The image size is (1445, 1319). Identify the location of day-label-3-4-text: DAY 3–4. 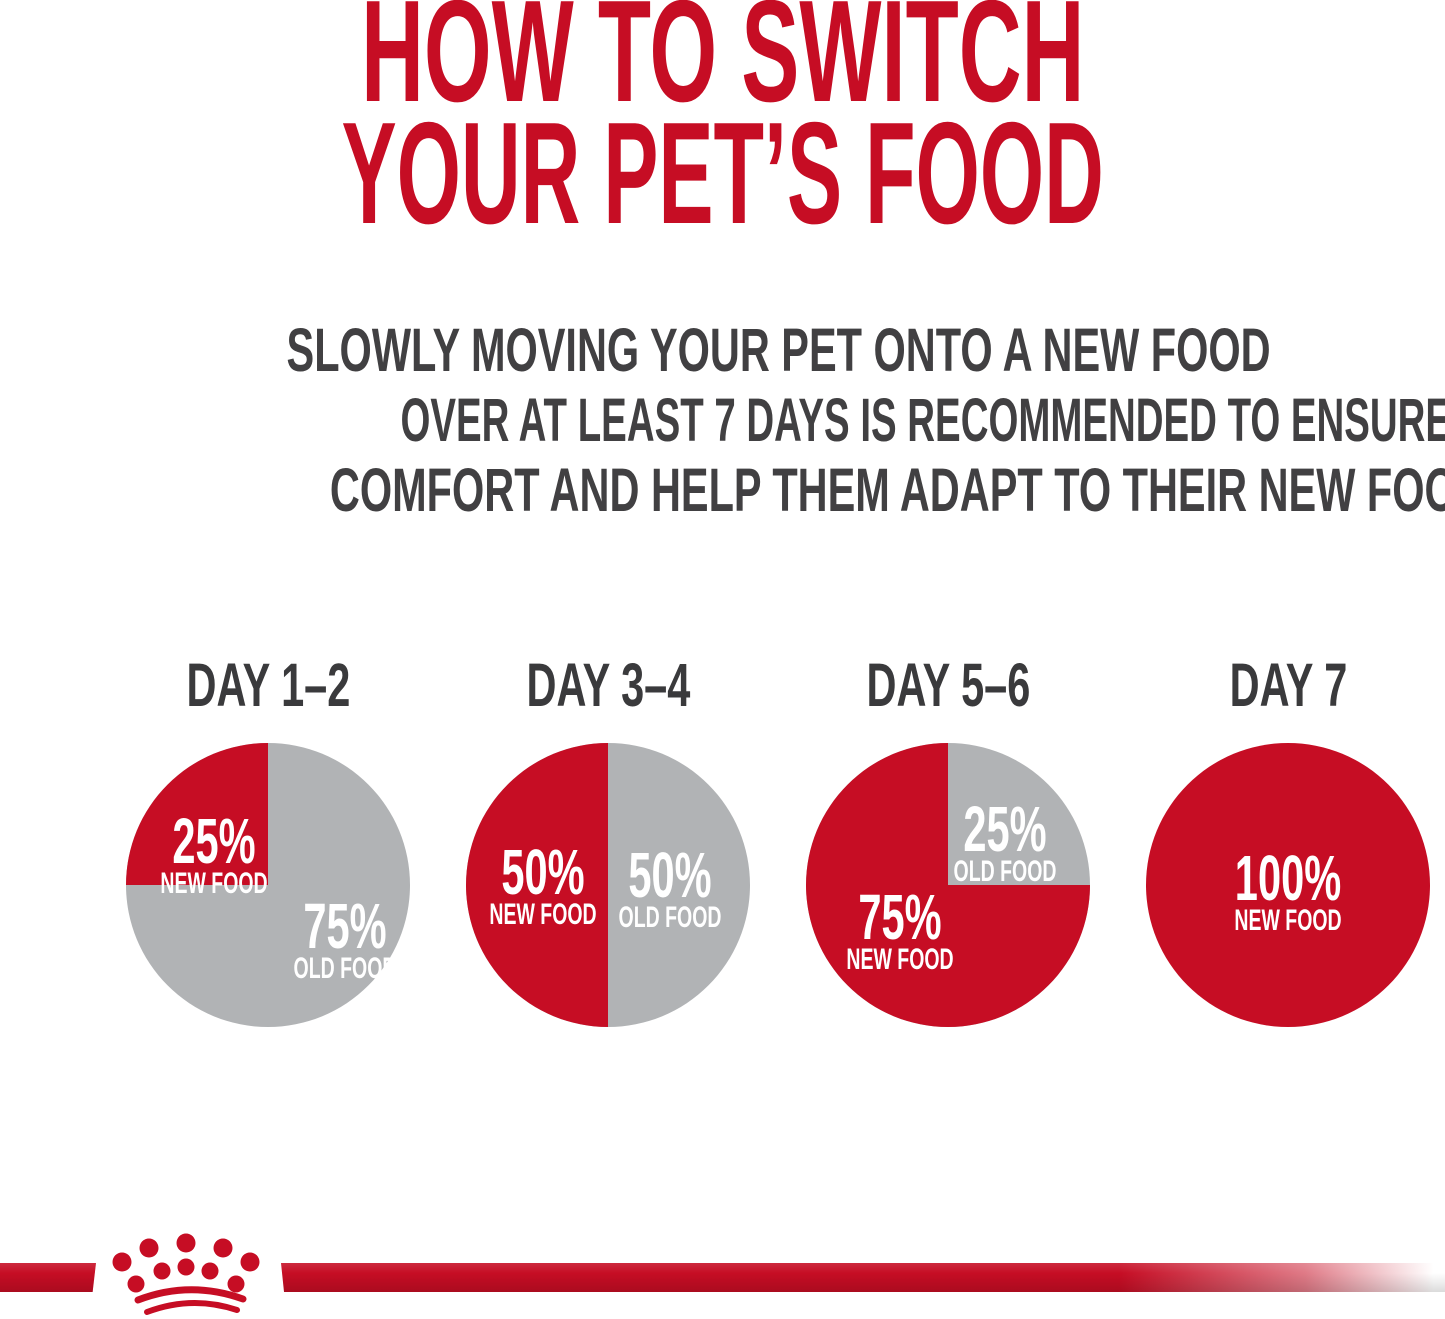
(608, 685).